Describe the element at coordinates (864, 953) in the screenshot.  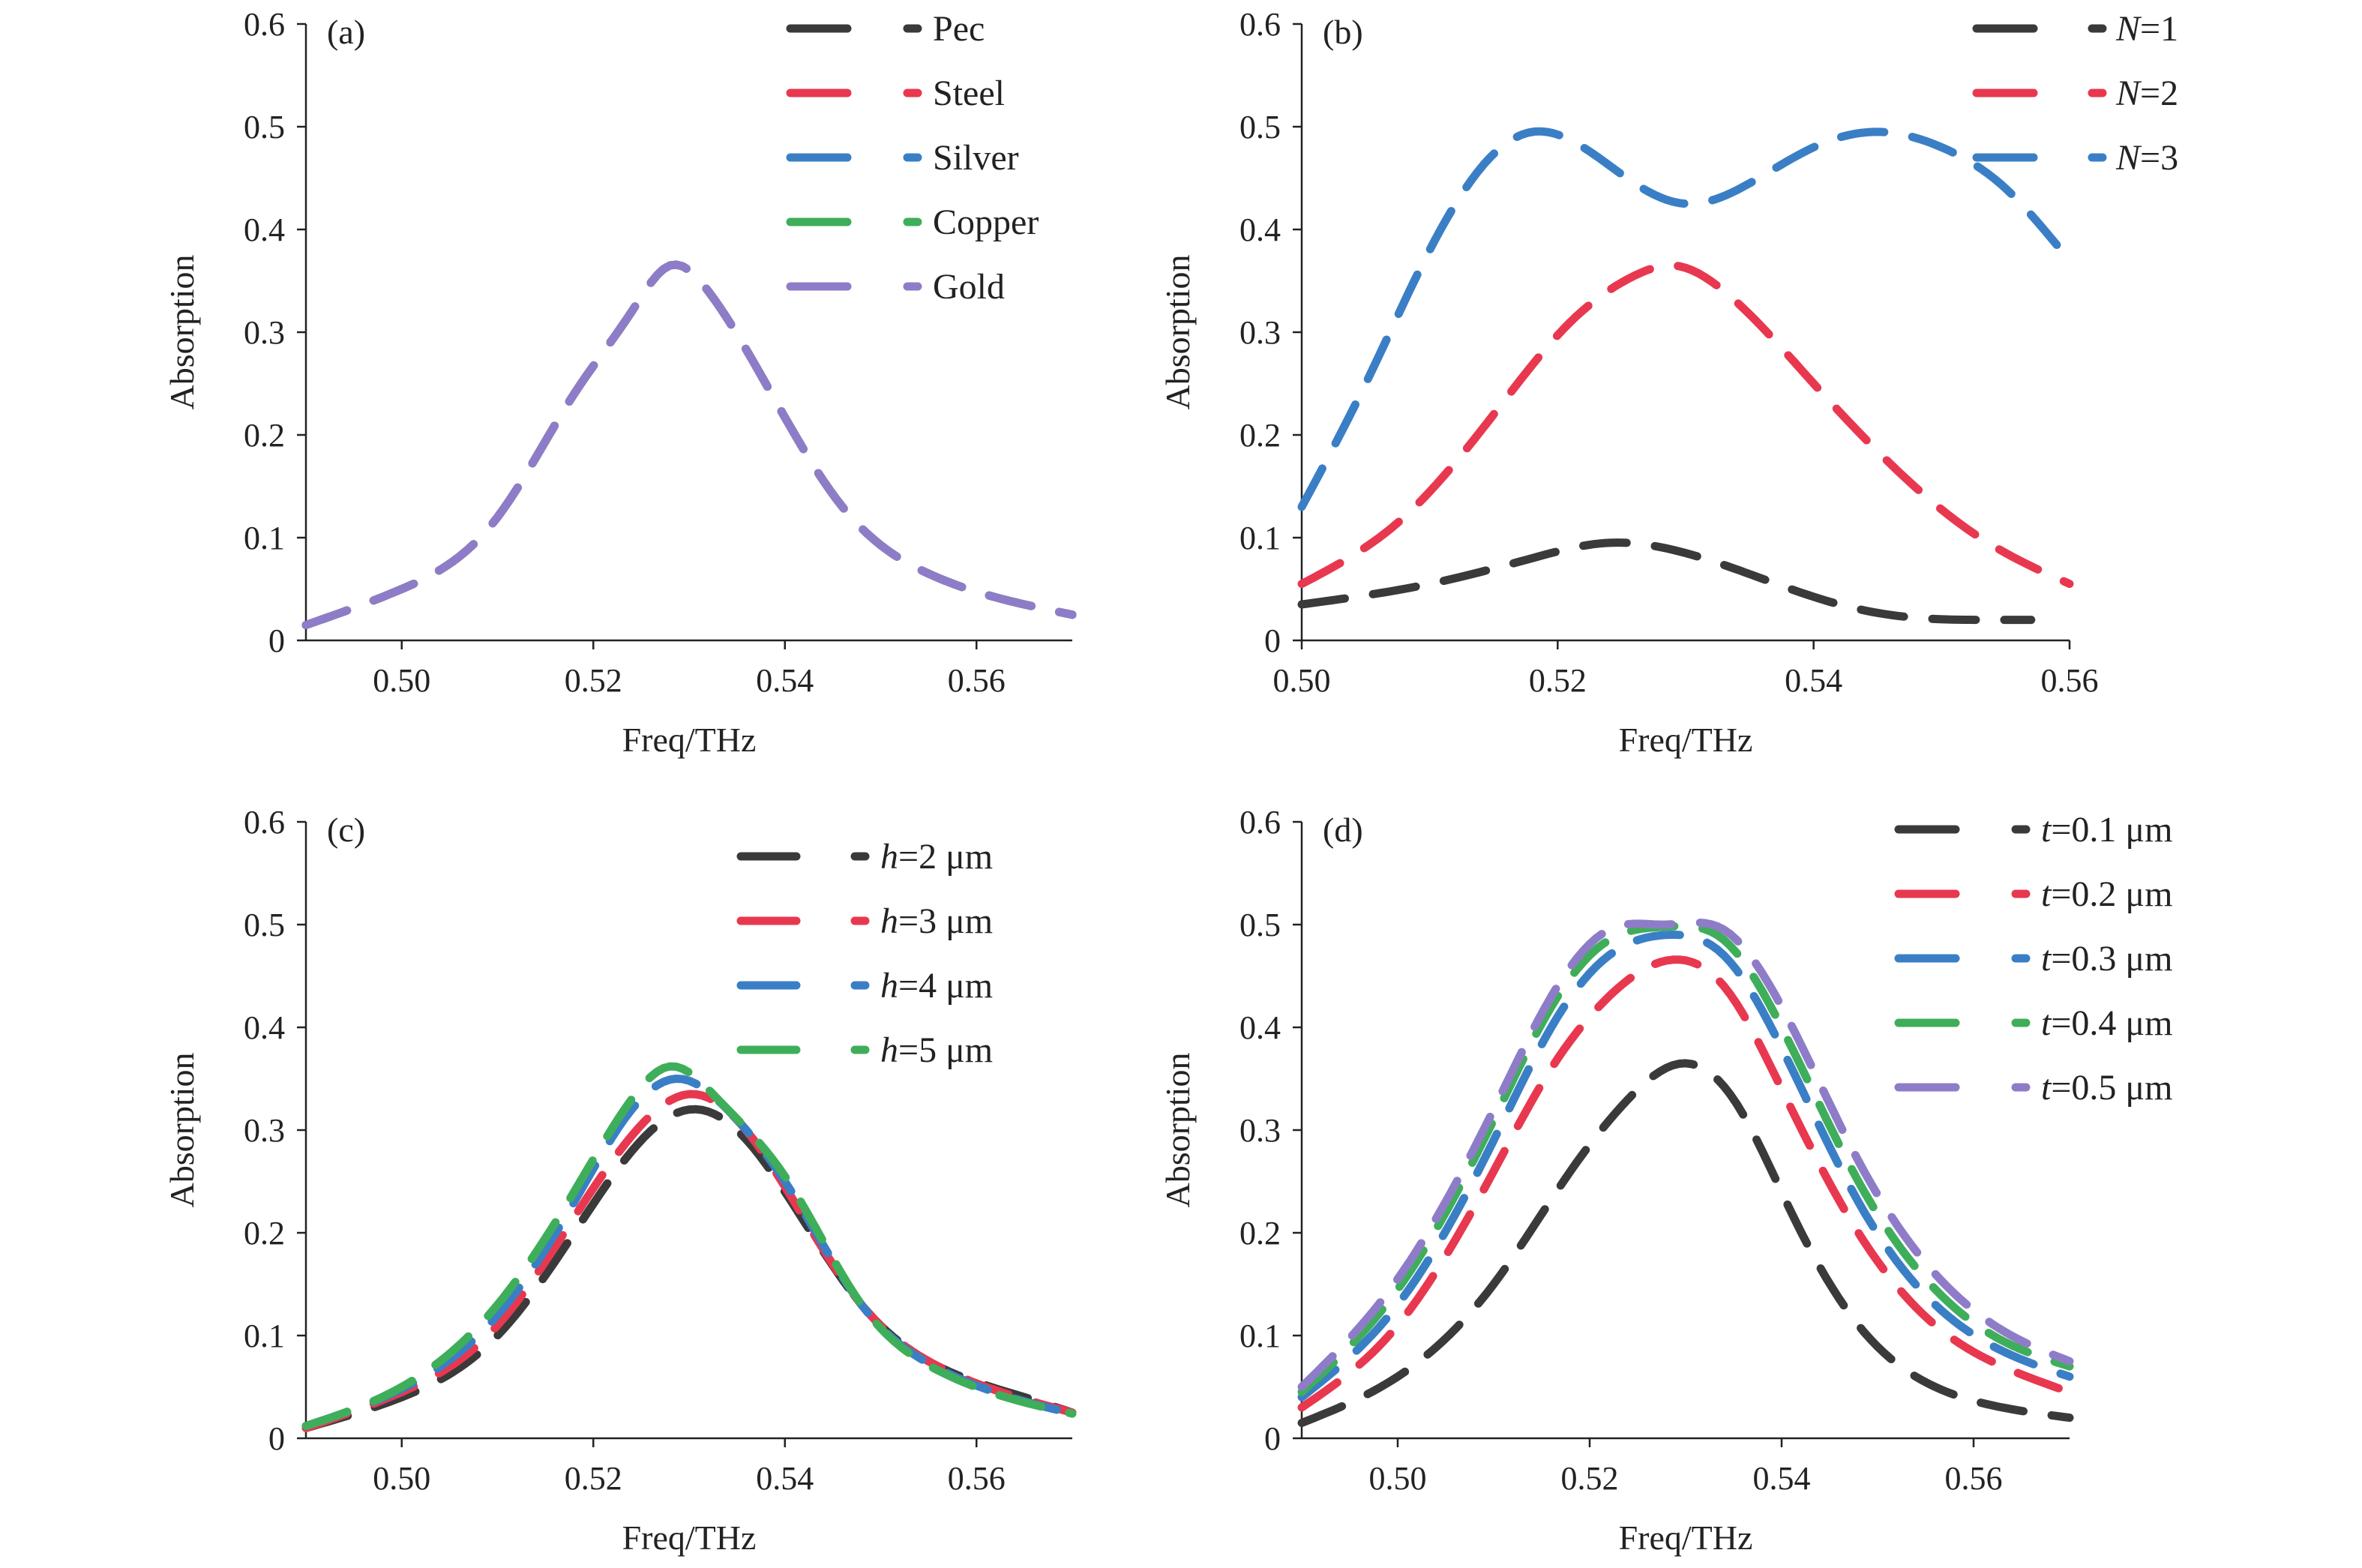
I see `legend: h=2 μm h=3 μm h=4 μm h=5 μm` at that location.